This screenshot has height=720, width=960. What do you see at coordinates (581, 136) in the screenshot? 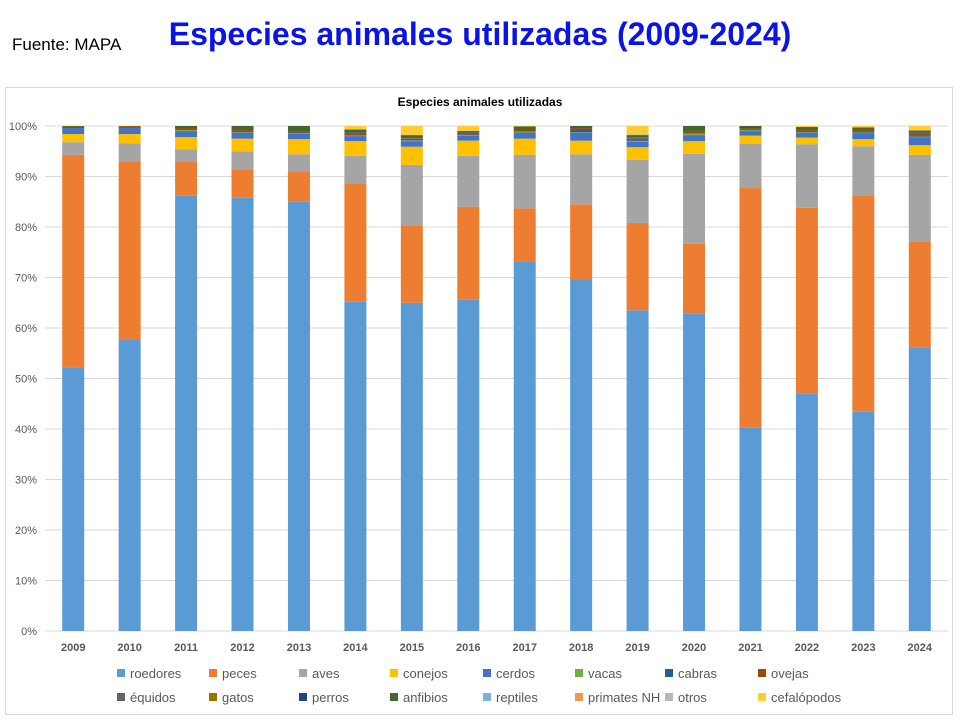
I see `bar-segment-cerdos-2018` at bounding box center [581, 136].